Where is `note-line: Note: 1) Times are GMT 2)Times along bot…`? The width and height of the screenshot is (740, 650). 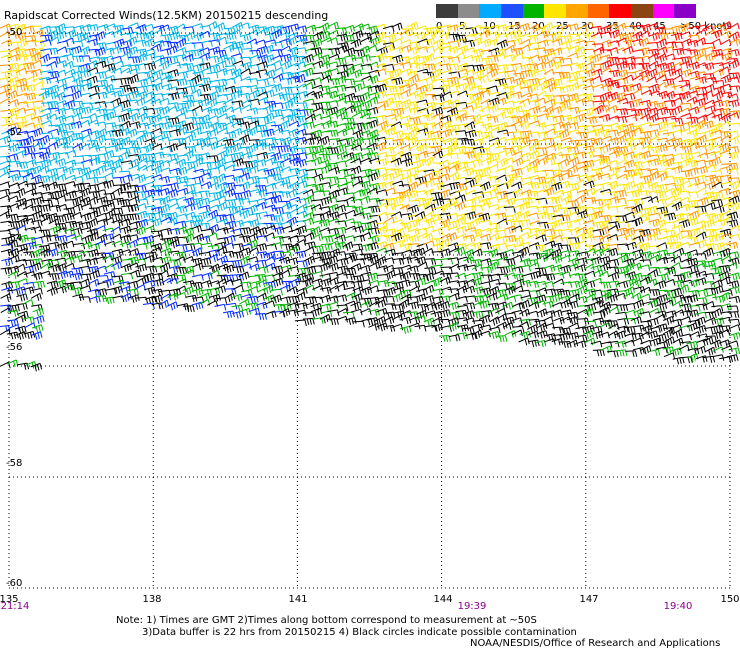
note-line: Note: 1) Times are GMT 2)Times along bot… is located at coordinates (326, 620).